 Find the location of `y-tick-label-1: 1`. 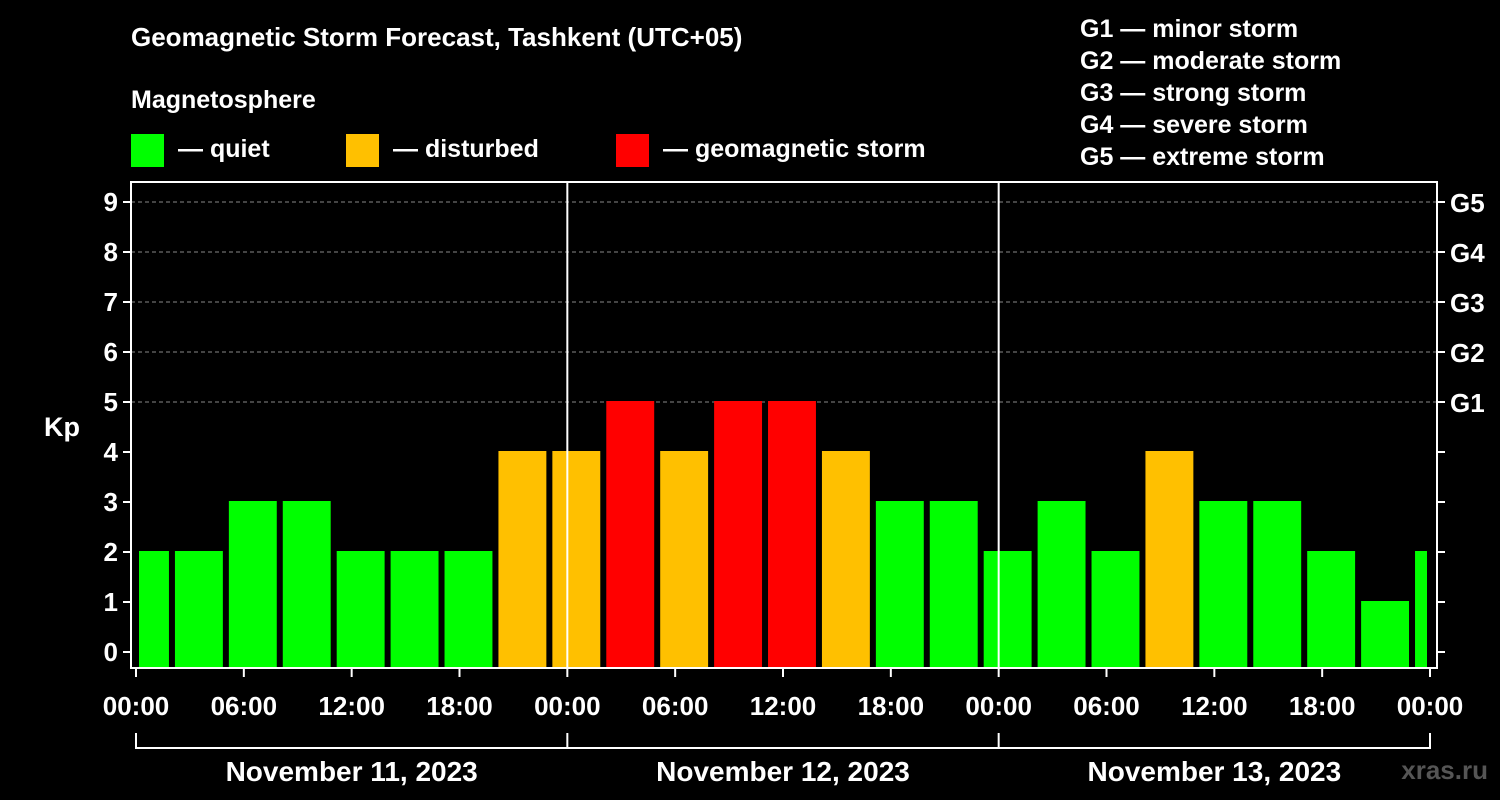

y-tick-label-1: 1 is located at coordinates (111, 602).